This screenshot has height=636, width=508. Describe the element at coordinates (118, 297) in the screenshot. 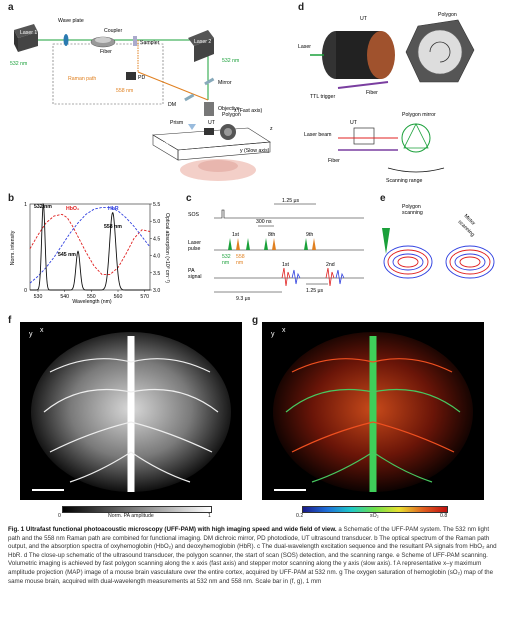

I see `x-tick-label: 560` at that location.